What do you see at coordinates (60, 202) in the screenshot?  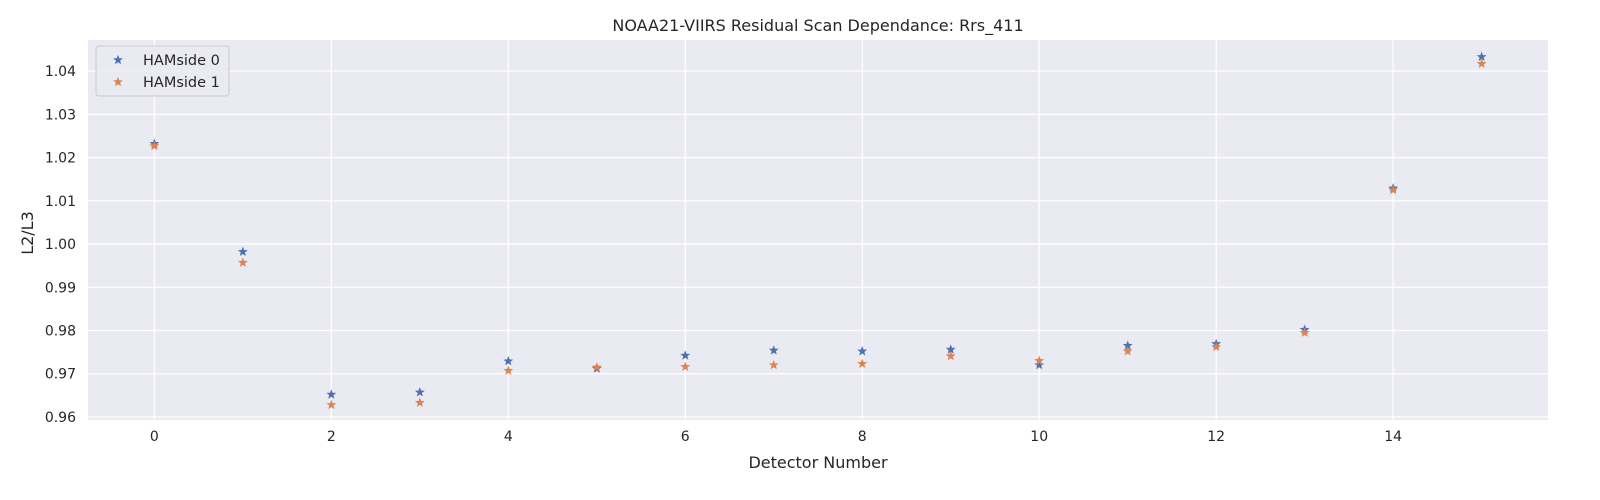 I see `y-tick-label: 1.01` at bounding box center [60, 202].